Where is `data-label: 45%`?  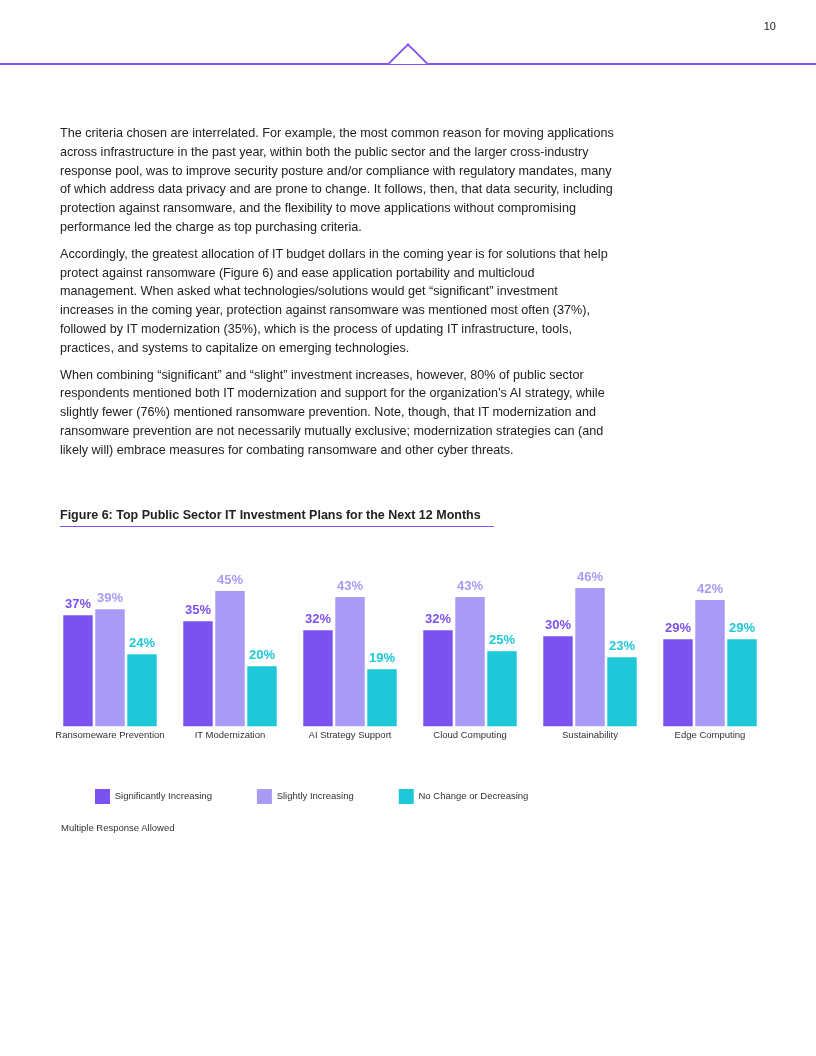
data-label: 45% is located at coordinates (230, 580).